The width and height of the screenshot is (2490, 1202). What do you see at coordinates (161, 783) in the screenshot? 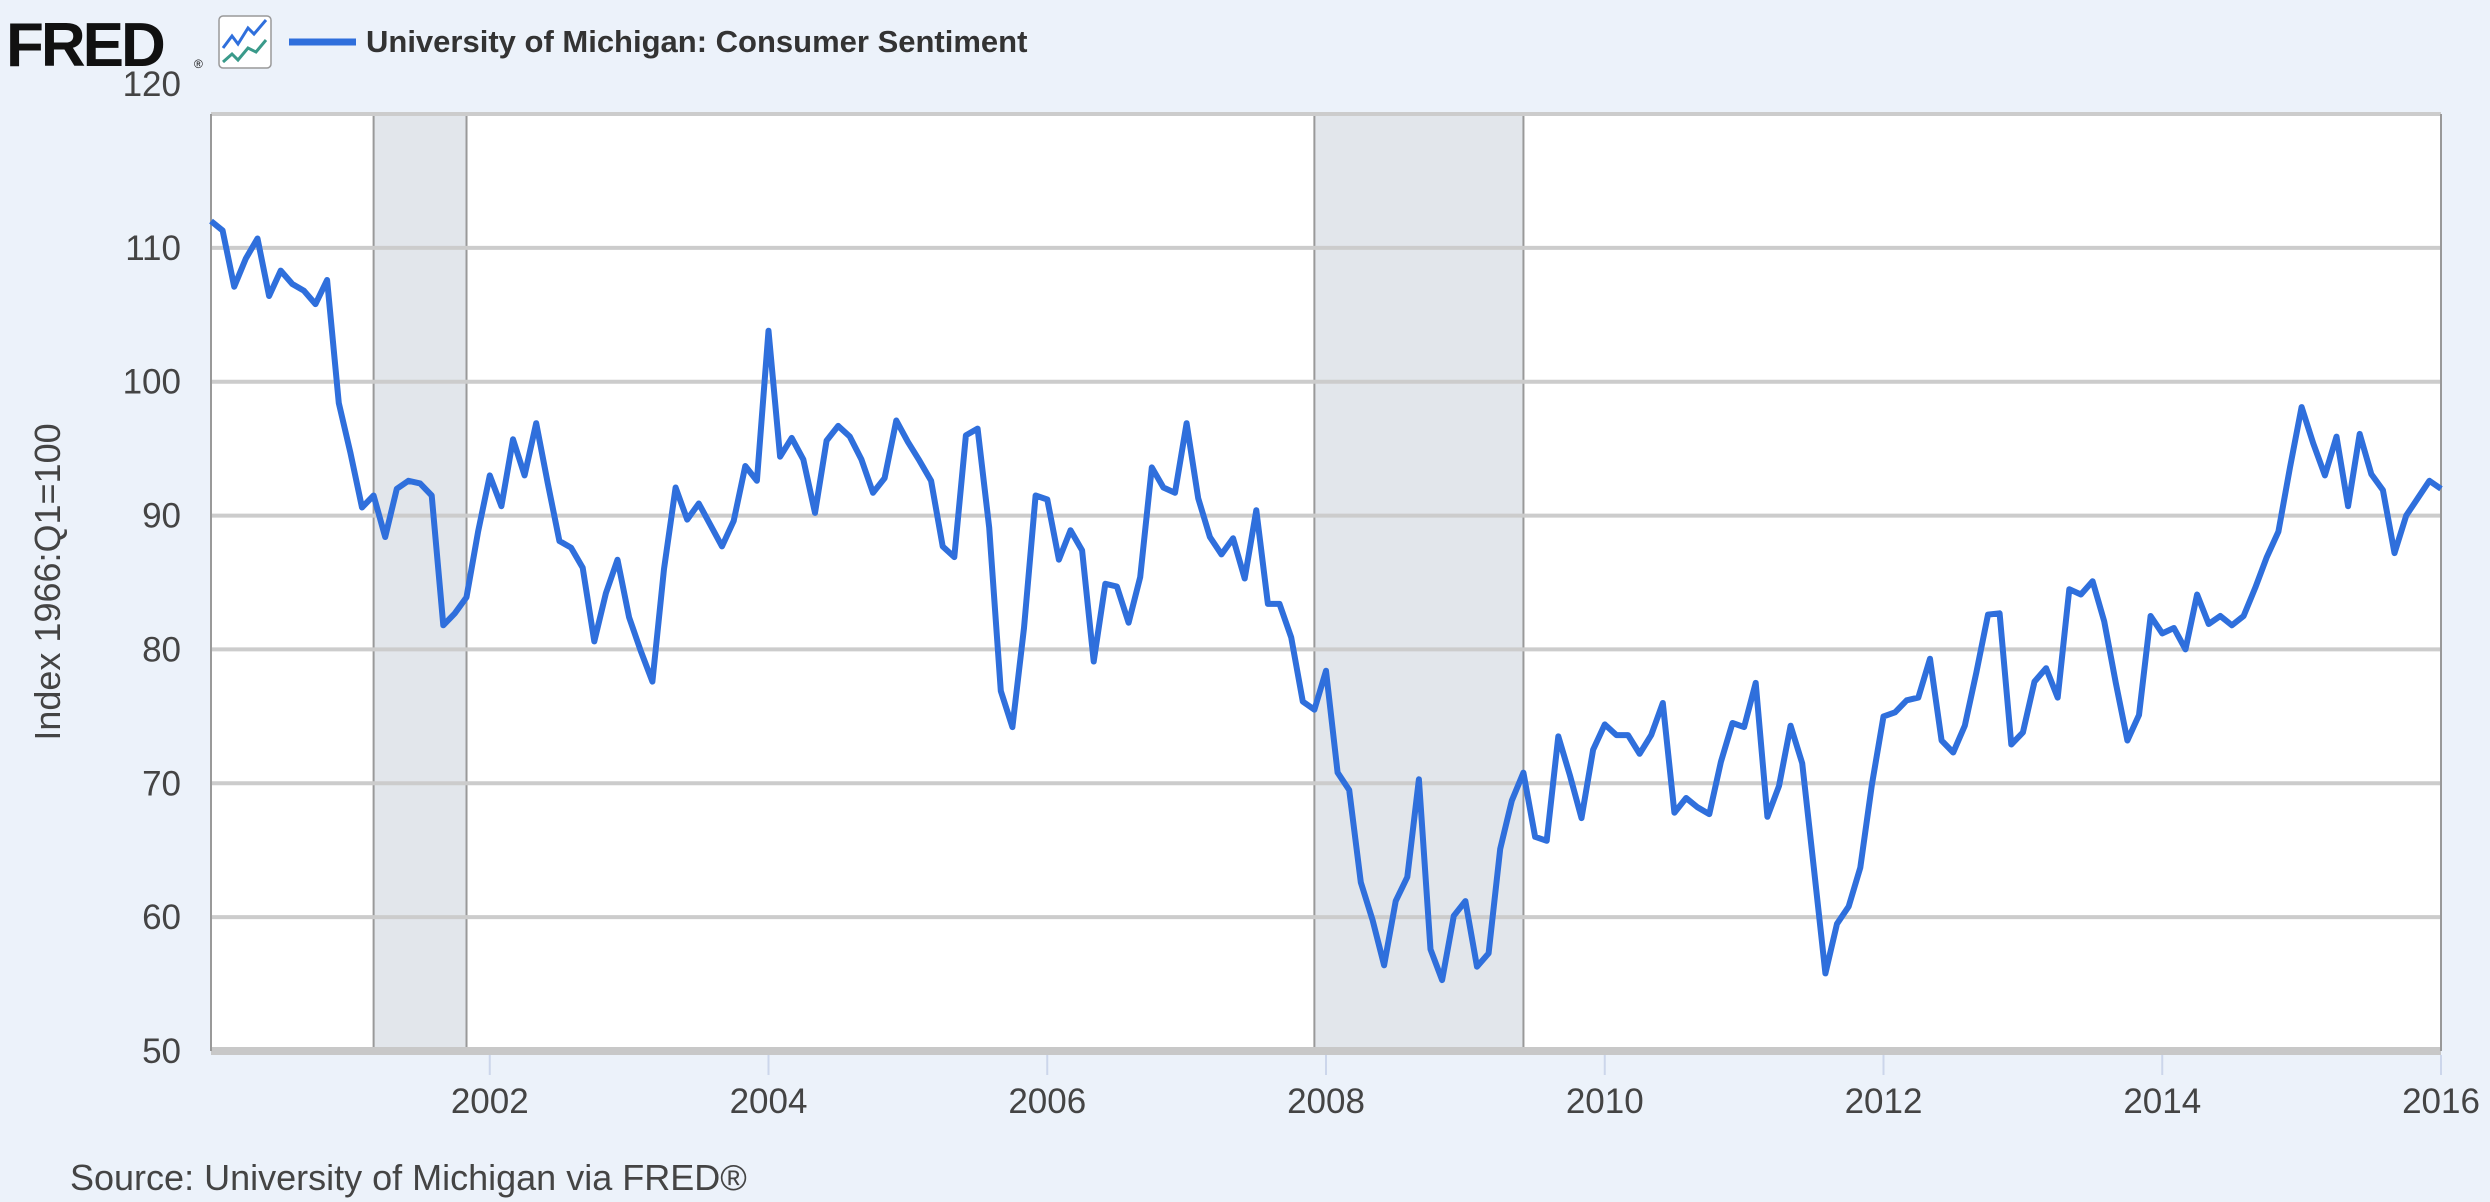
I see `y-tick-label: 70` at bounding box center [161, 783].